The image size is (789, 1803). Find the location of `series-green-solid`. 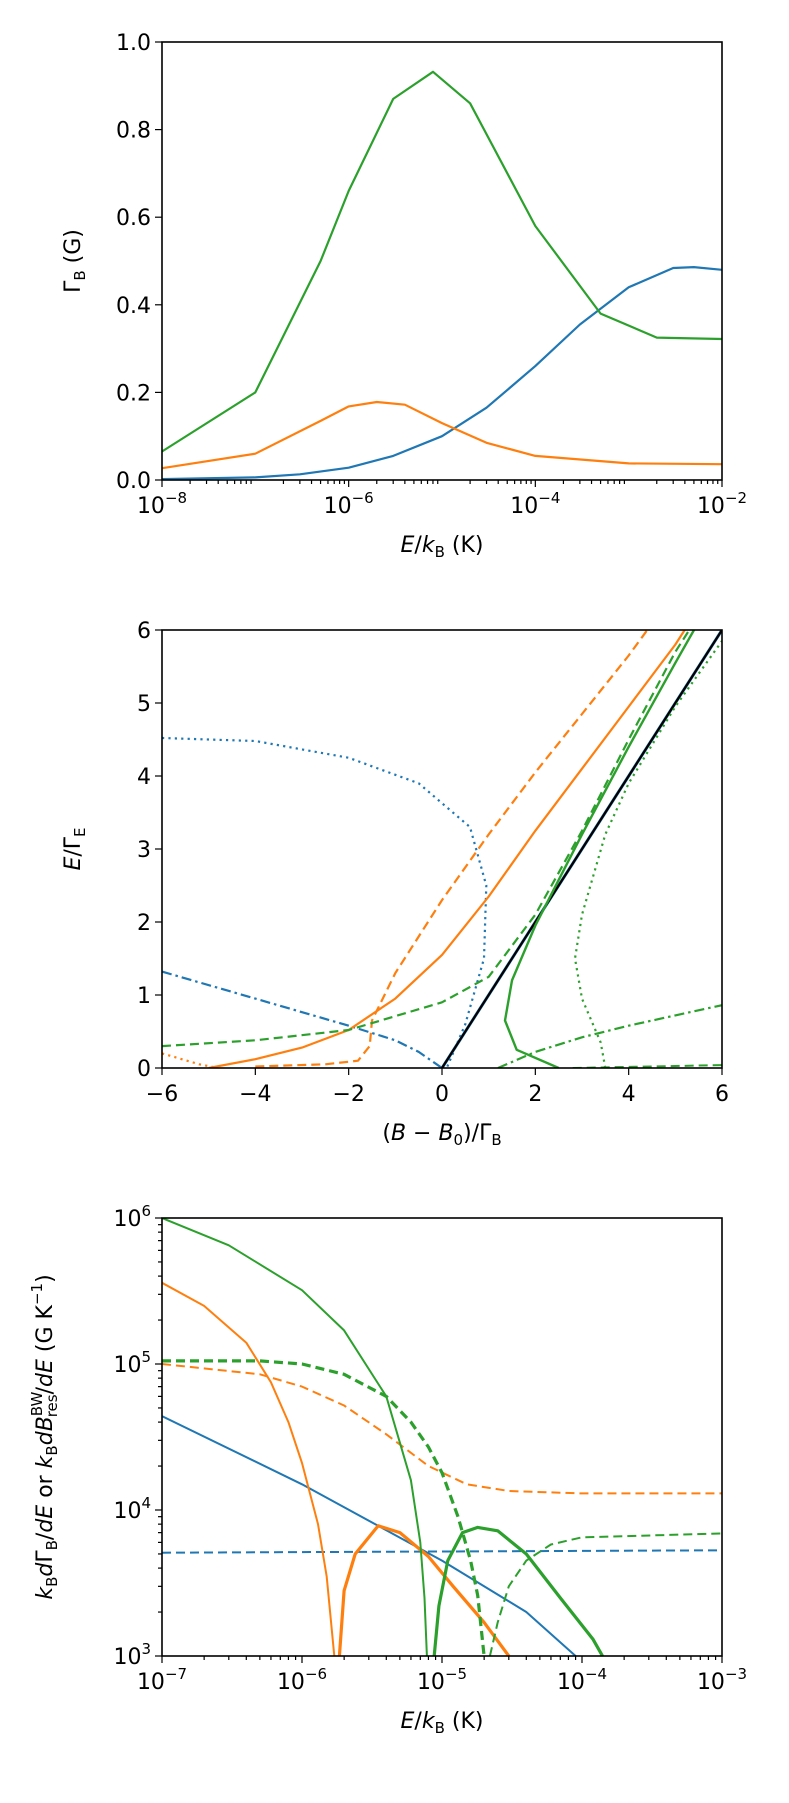

series-green-solid is located at coordinates (599, 849).